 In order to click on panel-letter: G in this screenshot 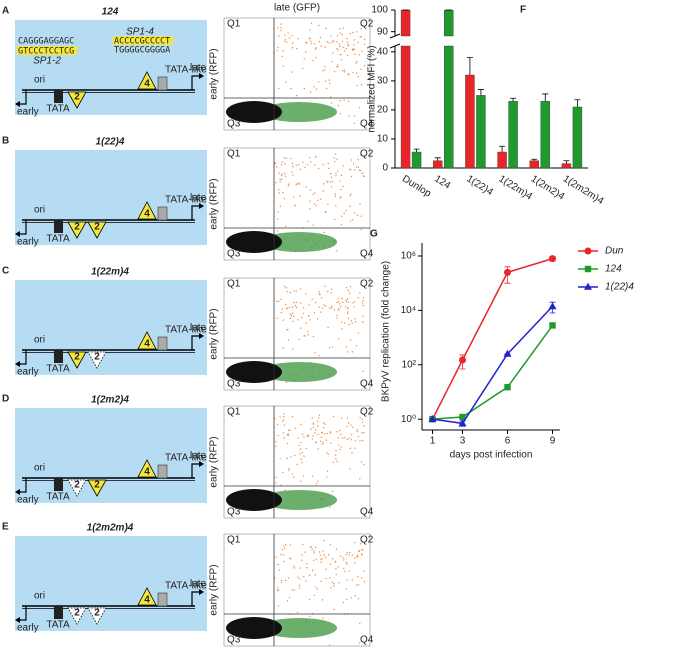, I will do `click(374, 234)`.